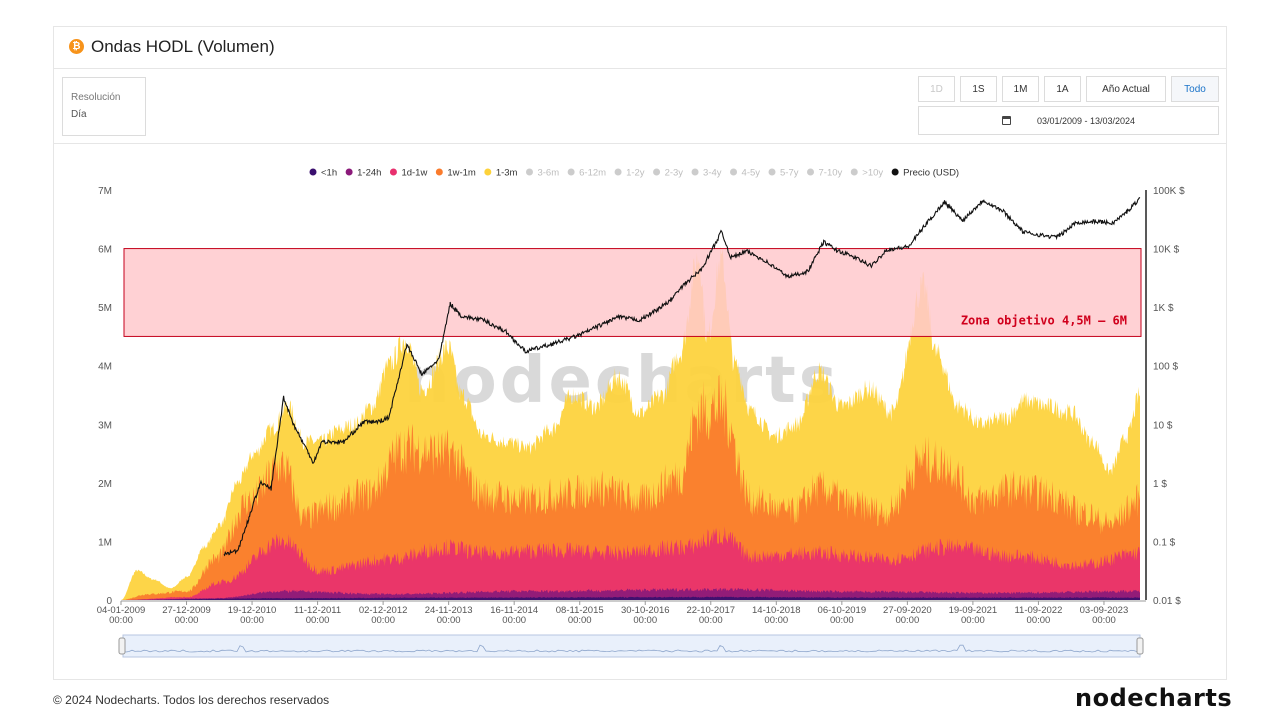 This screenshot has height=720, width=1280. Describe the element at coordinates (105, 191) in the screenshot. I see `y-tick-label: 7M` at that location.